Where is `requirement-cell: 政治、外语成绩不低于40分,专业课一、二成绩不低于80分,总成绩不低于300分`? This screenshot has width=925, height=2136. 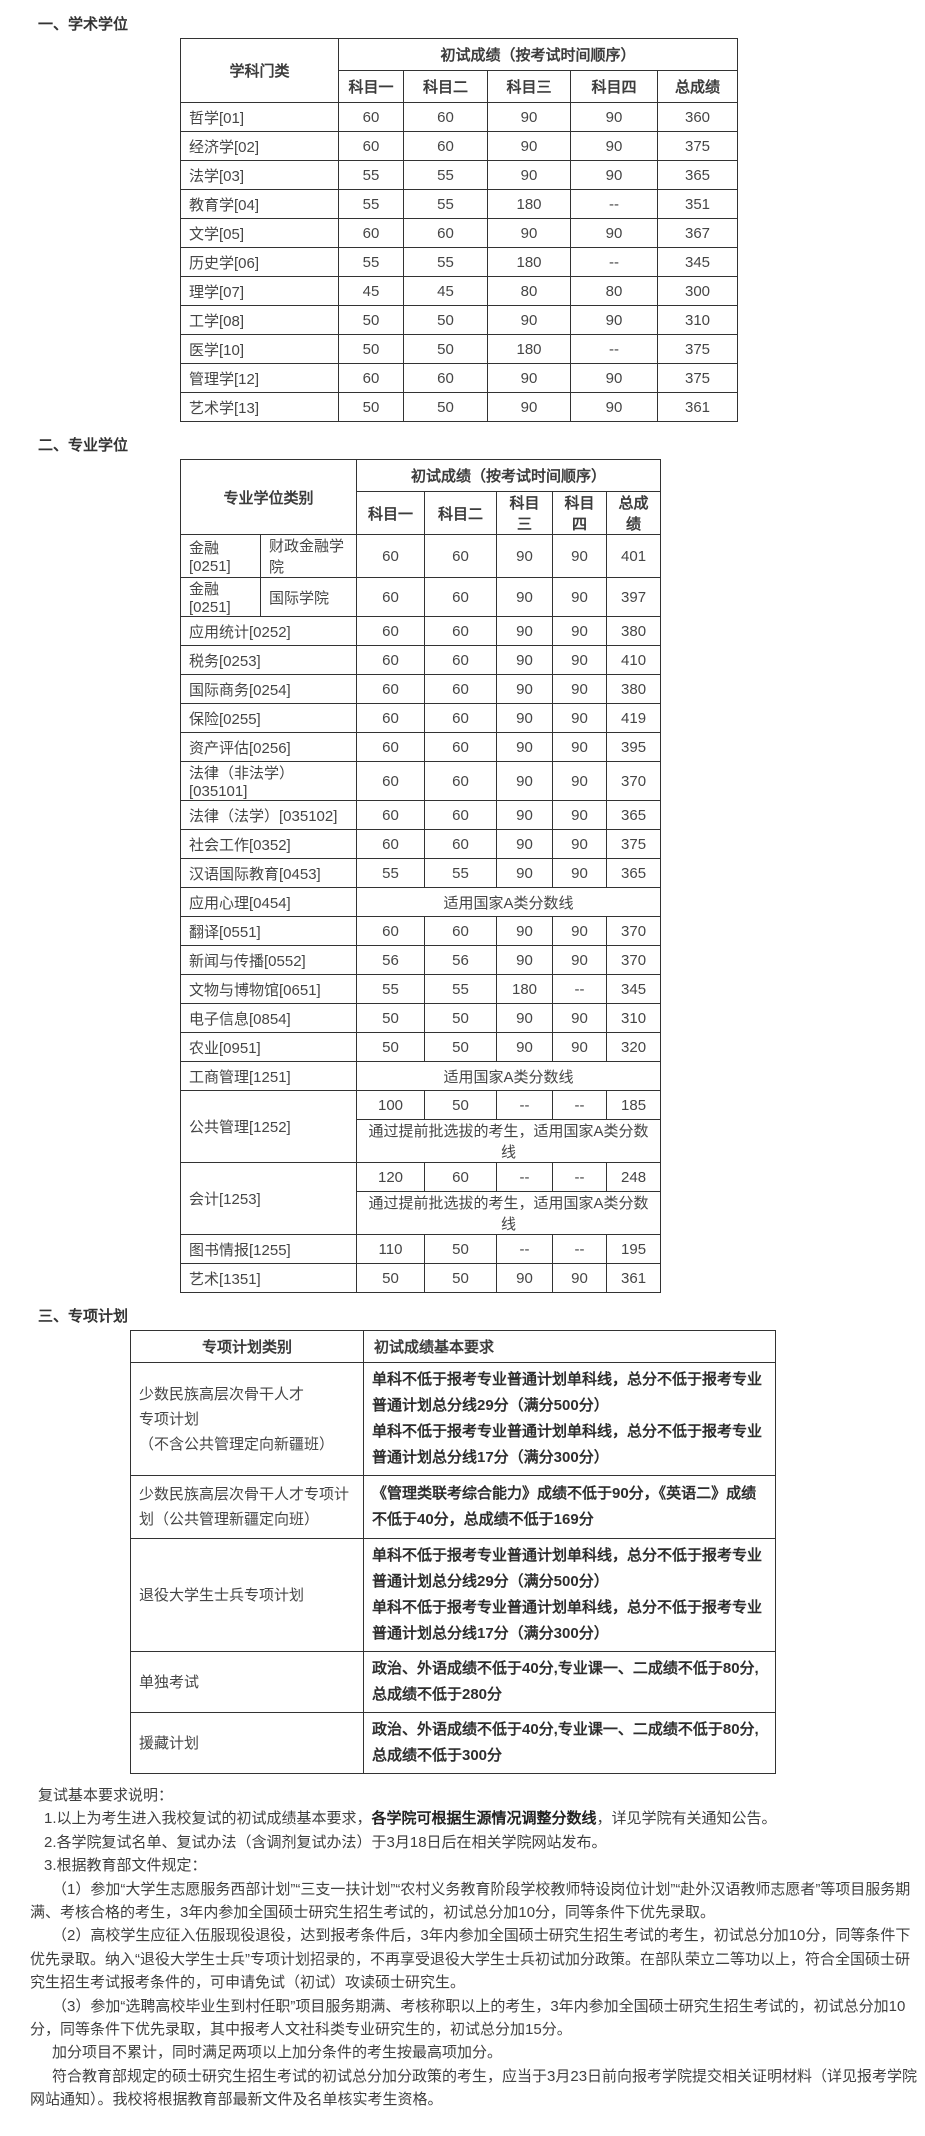 requirement-cell: 政治、外语成绩不低于40分,专业课一、二成绩不低于80分,总成绩不低于300分 is located at coordinates (569, 1743).